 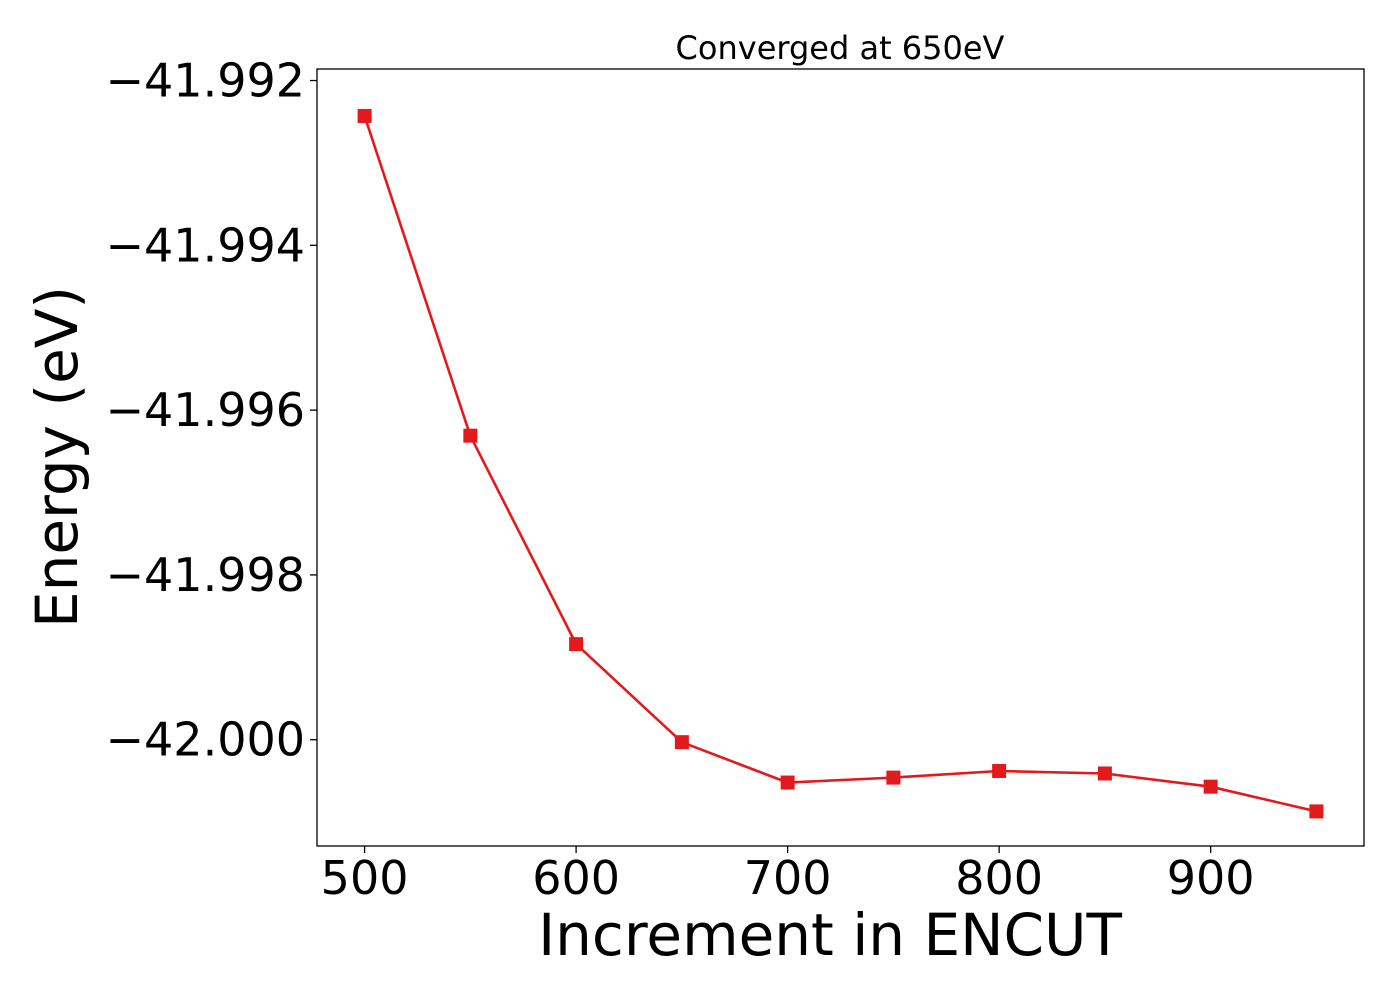 I want to click on y-tick-label: −41.992, so click(x=206, y=81).